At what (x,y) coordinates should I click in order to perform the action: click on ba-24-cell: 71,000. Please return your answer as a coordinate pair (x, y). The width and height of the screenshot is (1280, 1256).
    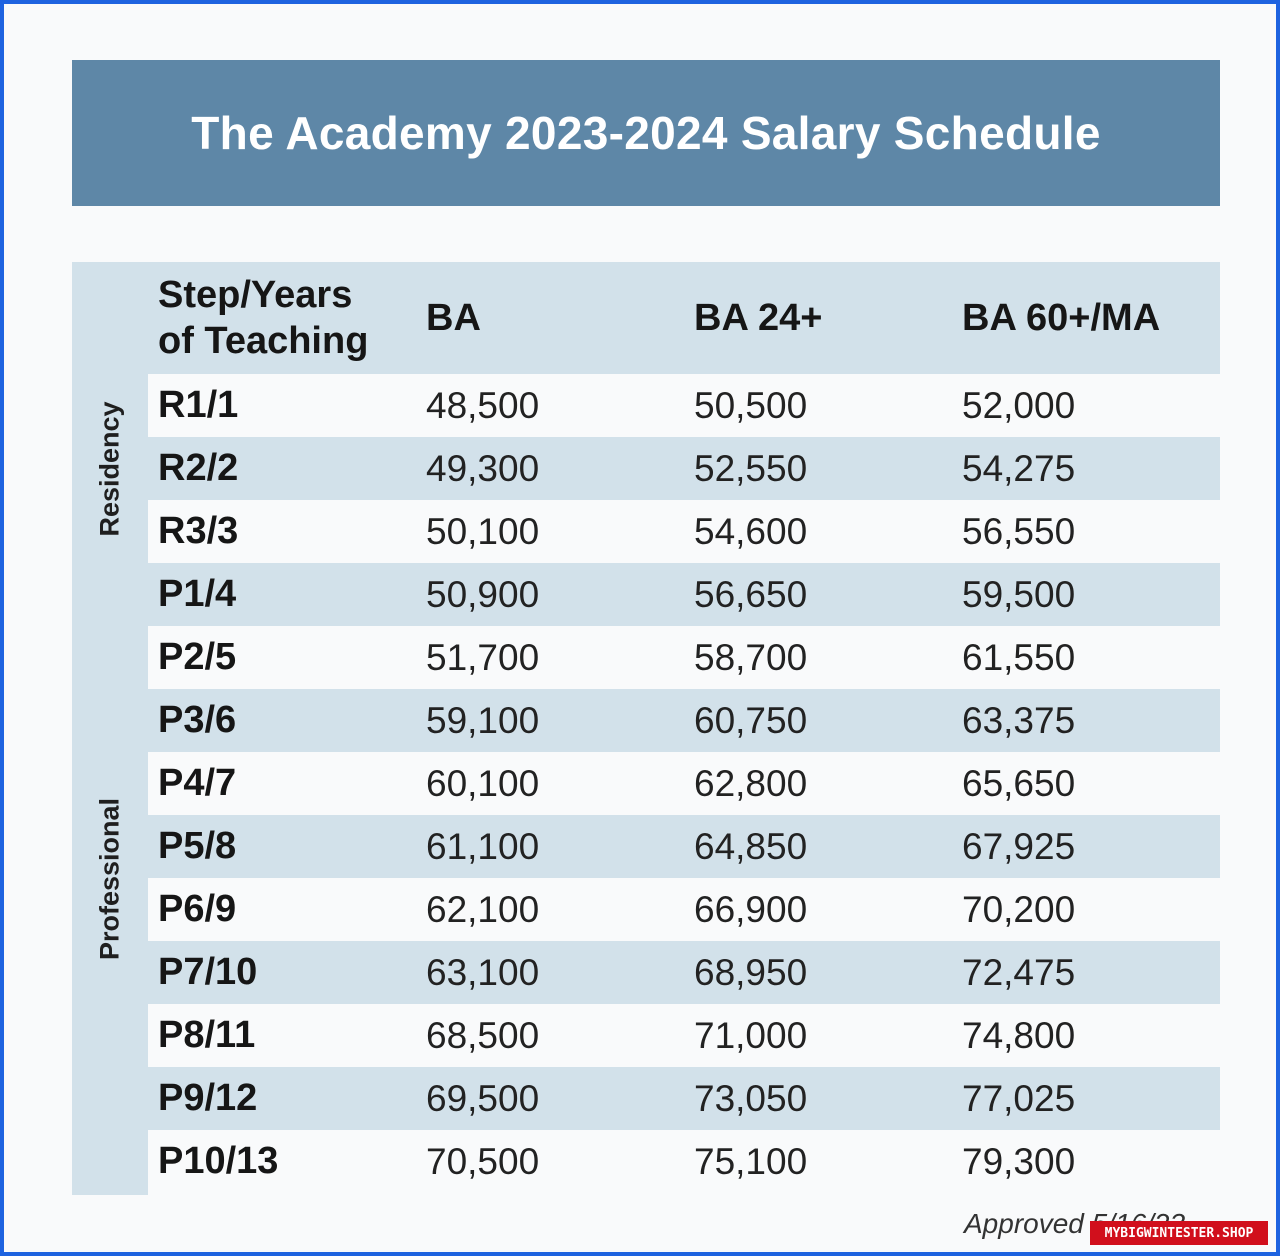
    Looking at the image, I should click on (751, 1035).